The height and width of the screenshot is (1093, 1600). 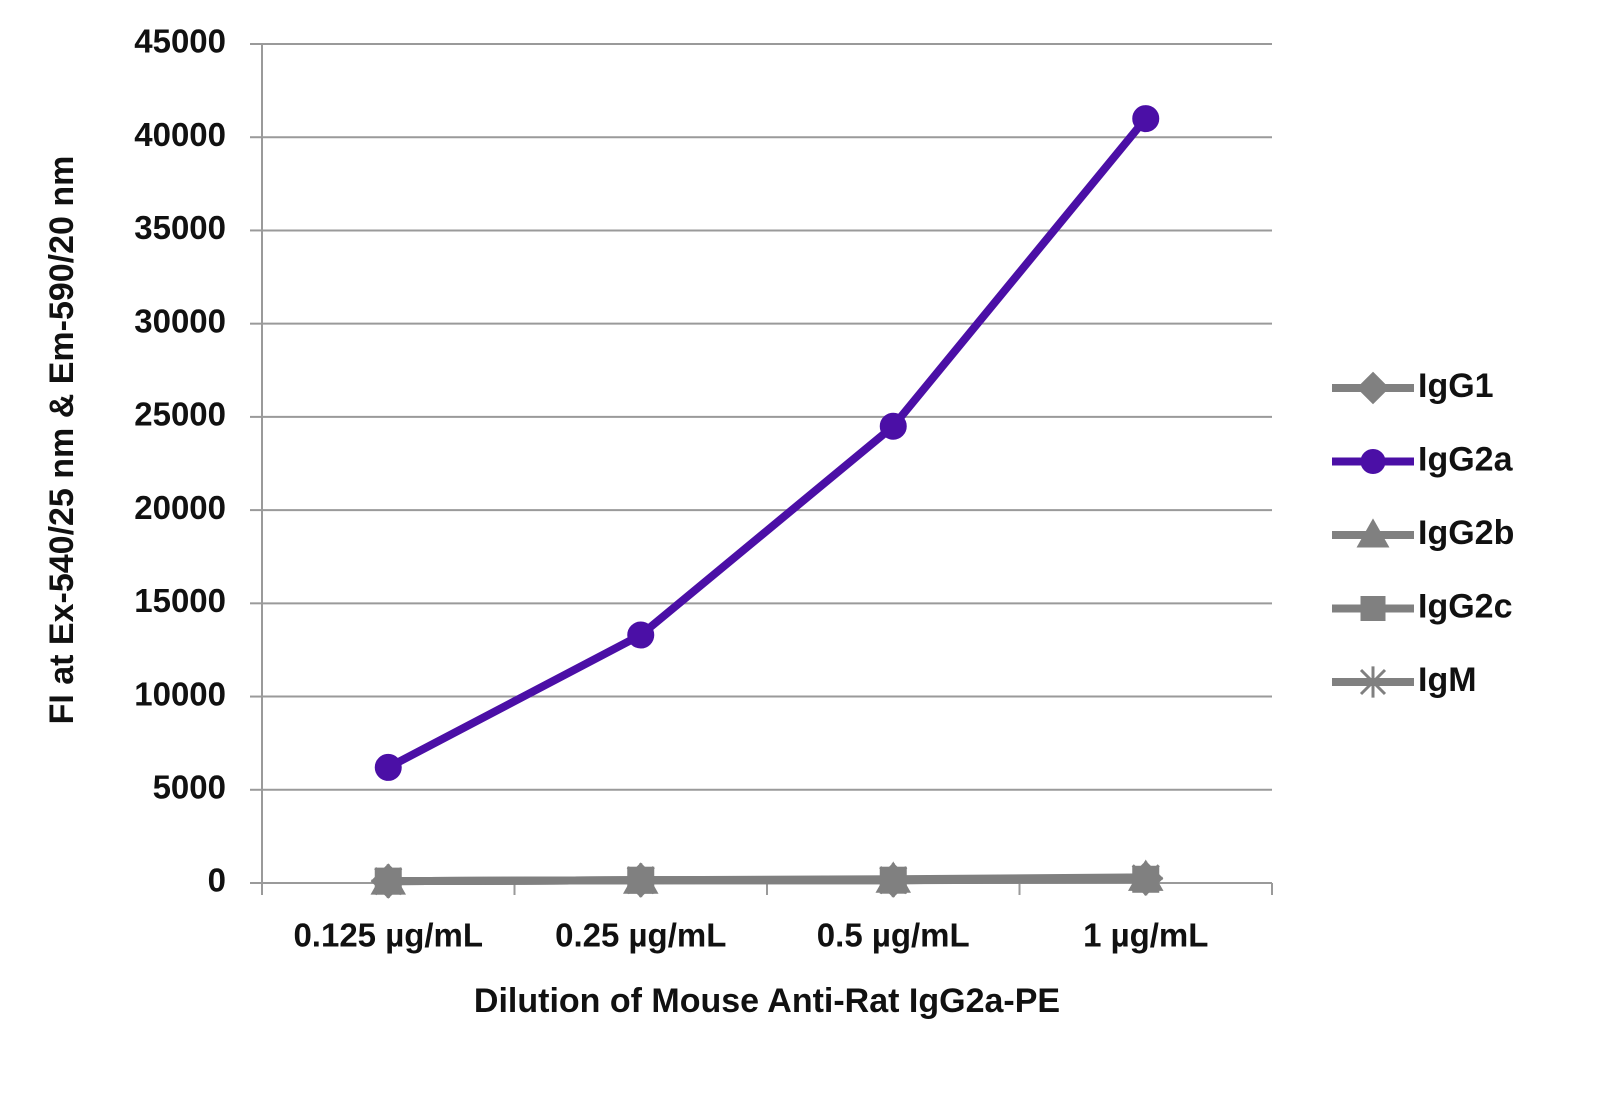 What do you see at coordinates (217, 880) in the screenshot?
I see `y-tick-label: 0` at bounding box center [217, 880].